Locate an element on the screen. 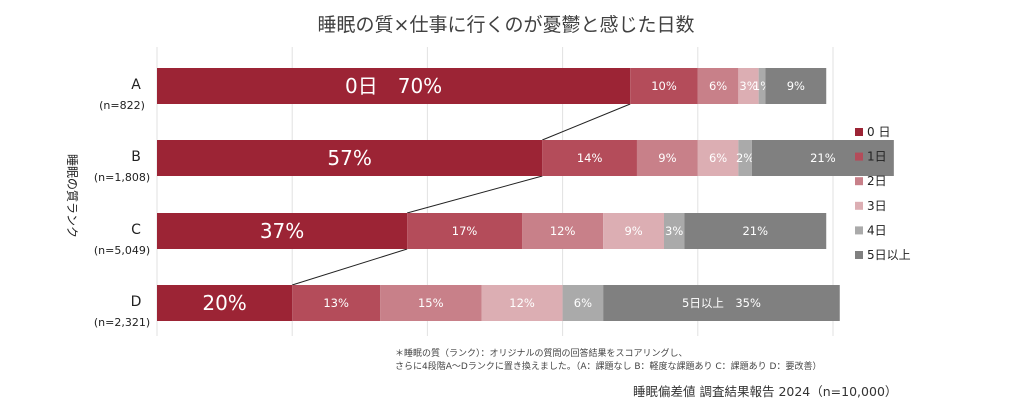  data-label: 15% is located at coordinates (431, 303).